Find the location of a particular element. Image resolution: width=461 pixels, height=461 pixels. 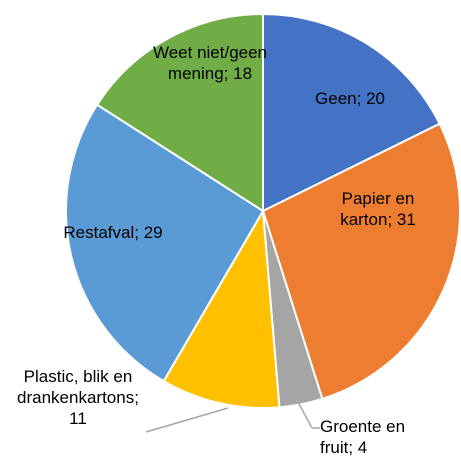

label-value: 29 is located at coordinates (153, 232).